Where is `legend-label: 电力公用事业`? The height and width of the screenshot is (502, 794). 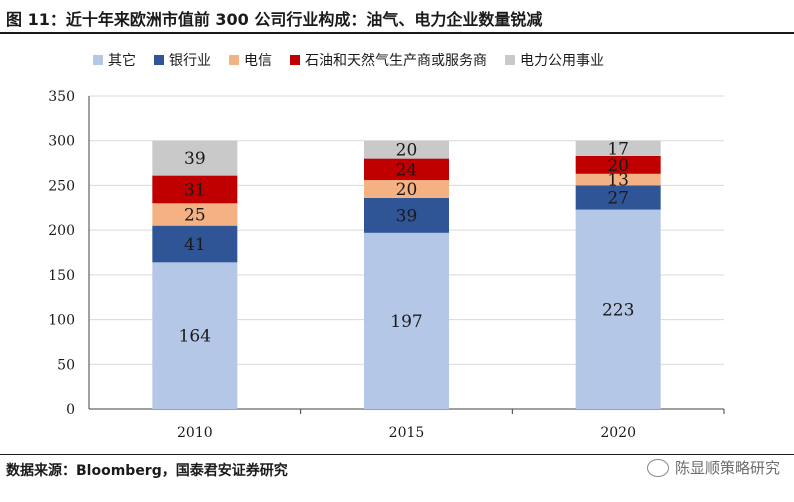
legend-label: 电力公用事业 is located at coordinates (562, 61).